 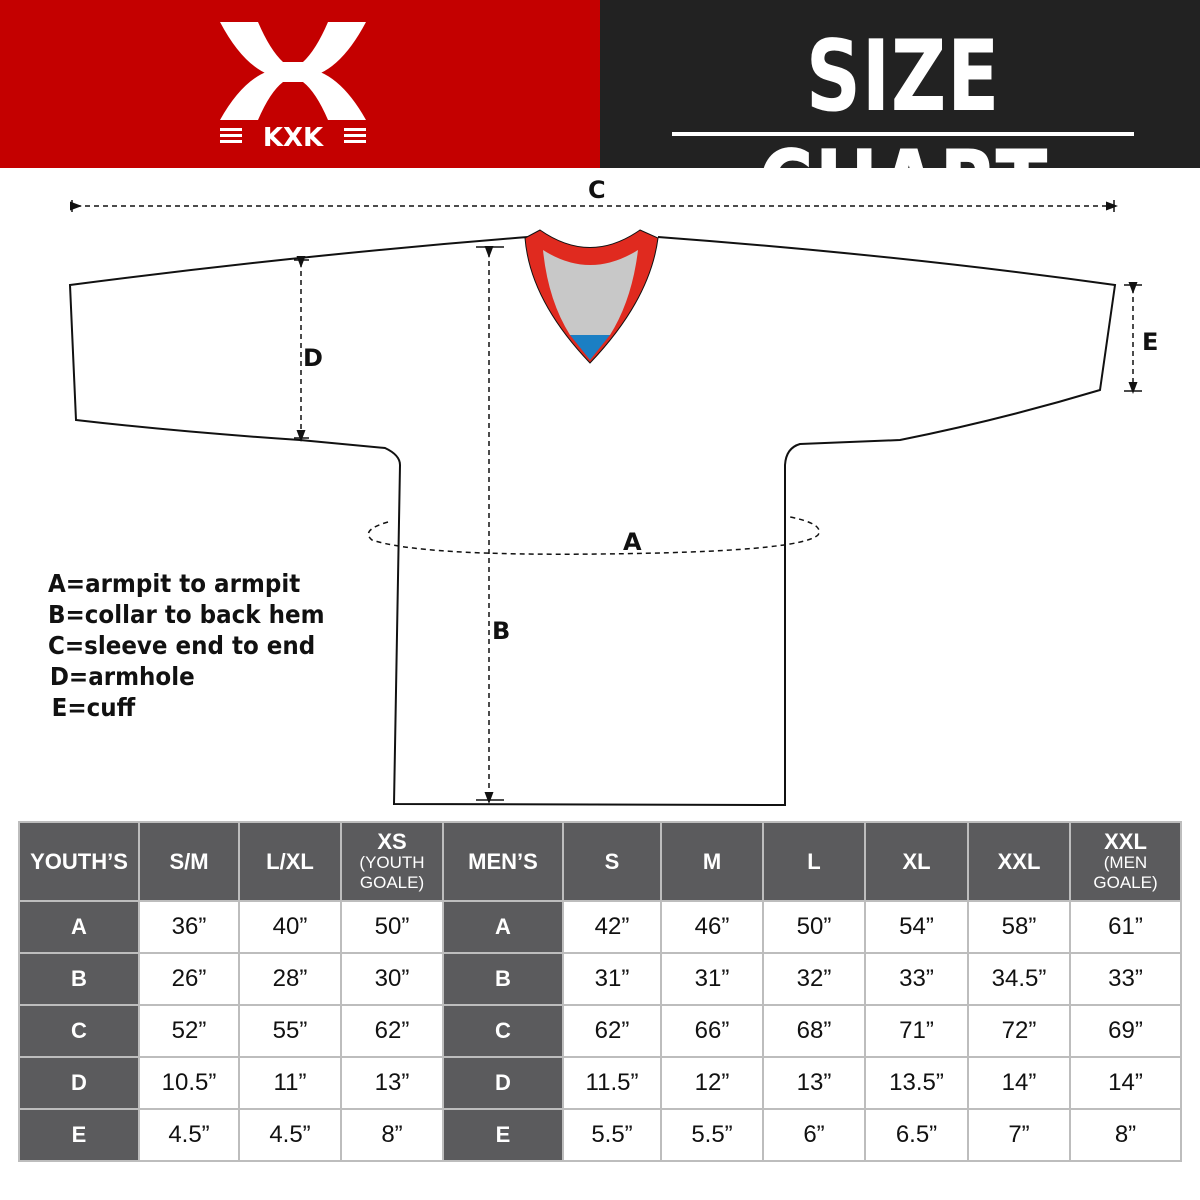 I want to click on table-cell: 40”, so click(x=290, y=927).